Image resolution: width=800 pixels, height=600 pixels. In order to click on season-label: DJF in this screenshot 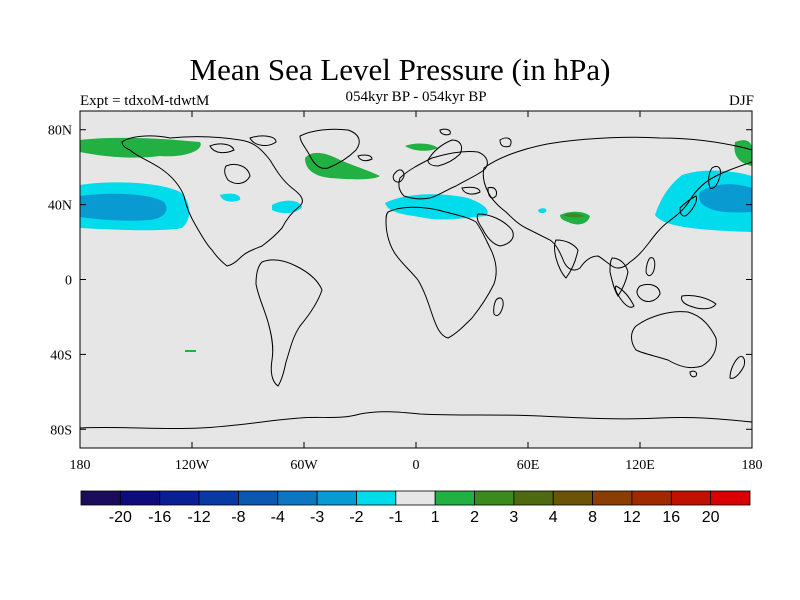, I will do `click(741, 101)`.